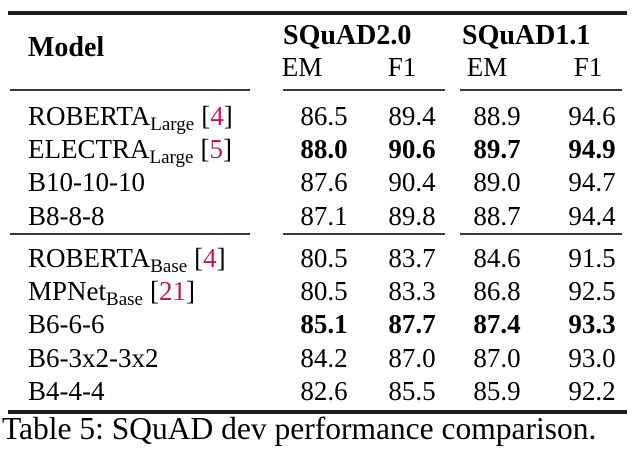 This screenshot has width=633, height=453. Describe the element at coordinates (497, 149) in the screenshot. I see `squad11-em-value: 89.7` at that location.